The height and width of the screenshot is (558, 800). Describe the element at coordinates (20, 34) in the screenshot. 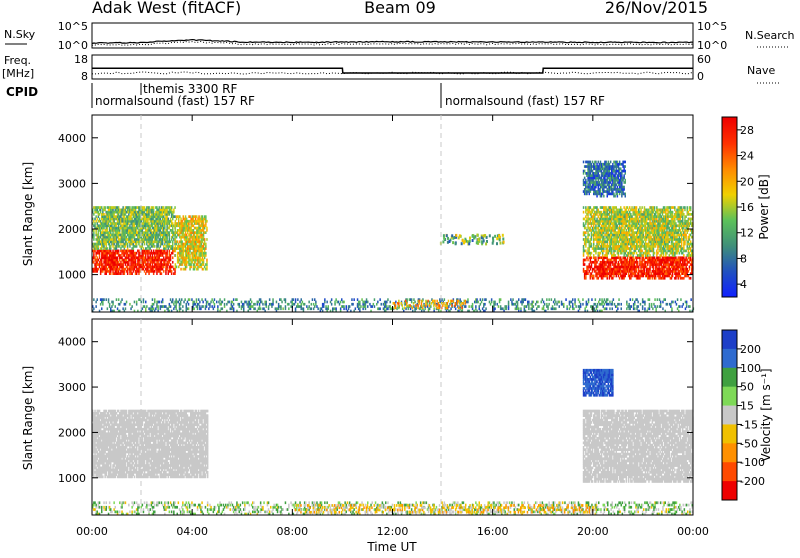

I see `noise-left-label: N.Sky` at that location.